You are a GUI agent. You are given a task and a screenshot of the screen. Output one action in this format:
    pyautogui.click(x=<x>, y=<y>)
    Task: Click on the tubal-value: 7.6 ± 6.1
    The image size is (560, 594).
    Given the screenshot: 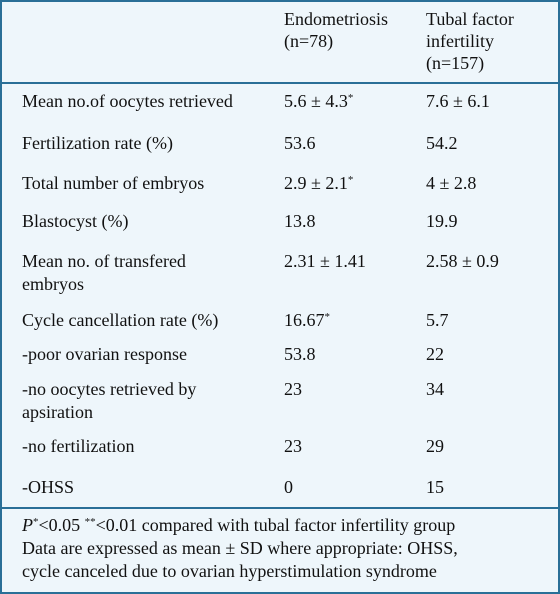 What is the action you would take?
    pyautogui.click(x=458, y=101)
    